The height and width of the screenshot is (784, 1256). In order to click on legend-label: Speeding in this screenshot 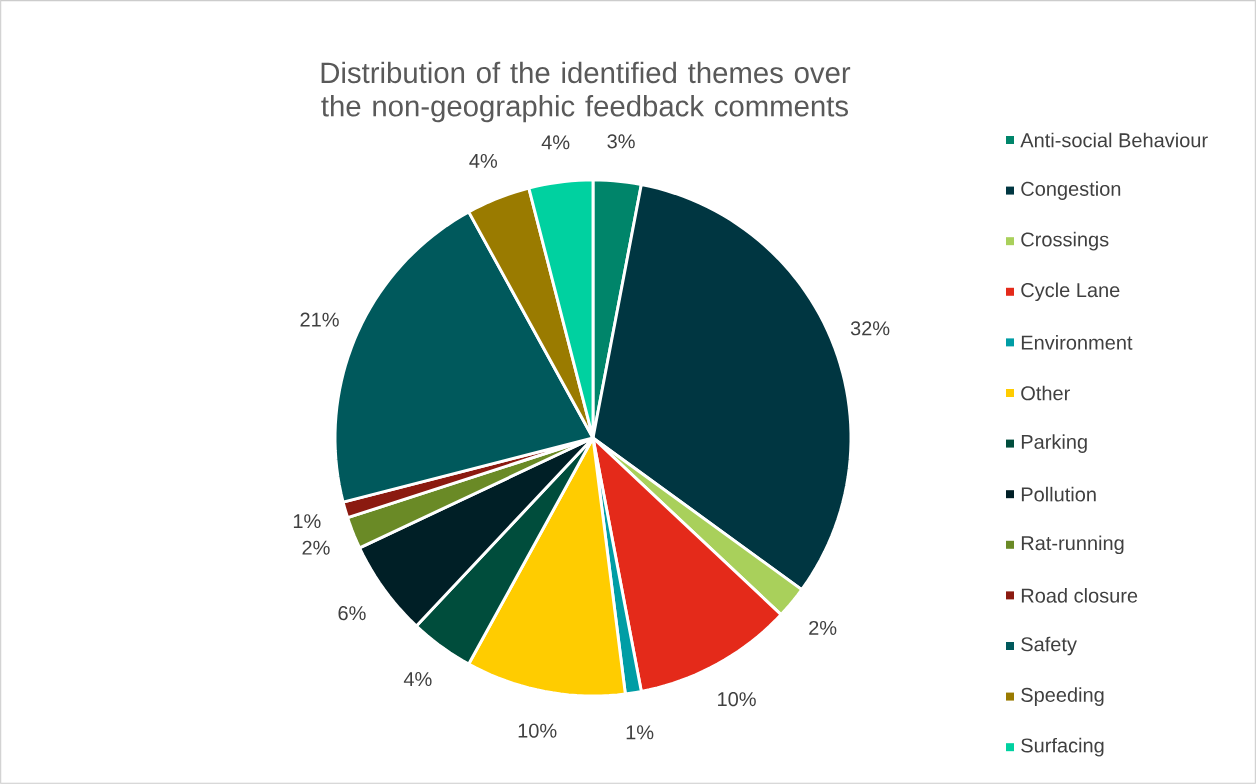, I will do `click(1062, 696)`.